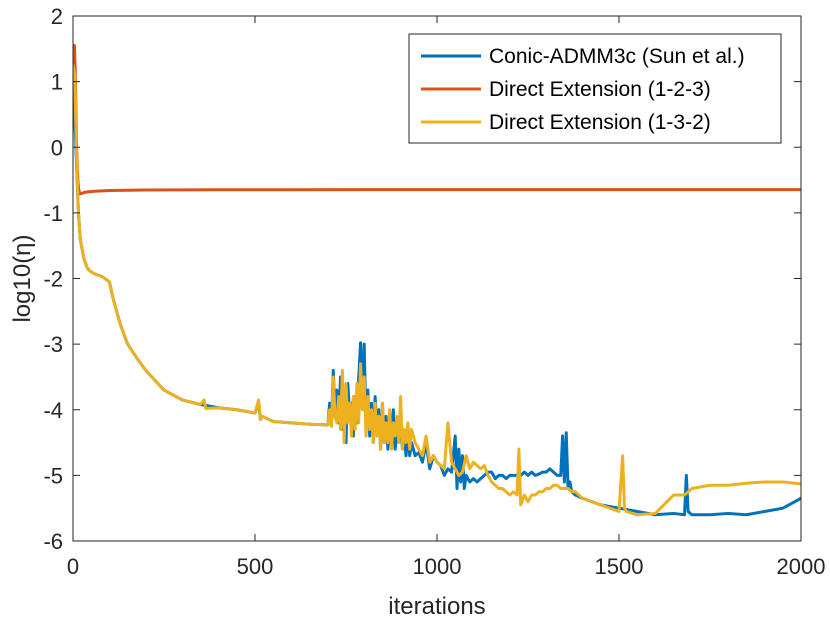  What do you see at coordinates (53, 213) in the screenshot?
I see `y-tick-label: -1` at bounding box center [53, 213].